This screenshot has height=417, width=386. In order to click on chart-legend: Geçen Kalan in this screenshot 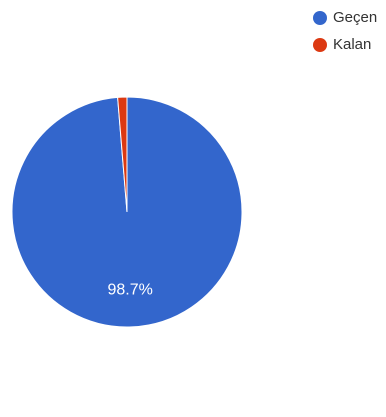, I will do `click(345, 31)`.